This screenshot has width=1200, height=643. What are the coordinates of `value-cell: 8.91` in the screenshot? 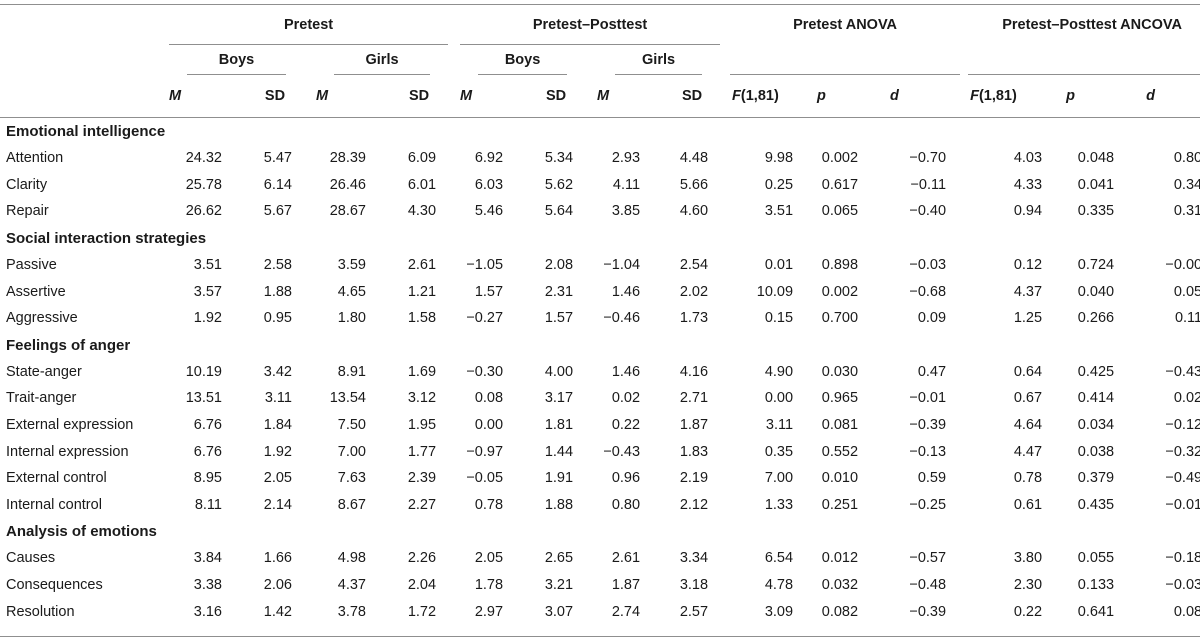 It's located at (351, 371).